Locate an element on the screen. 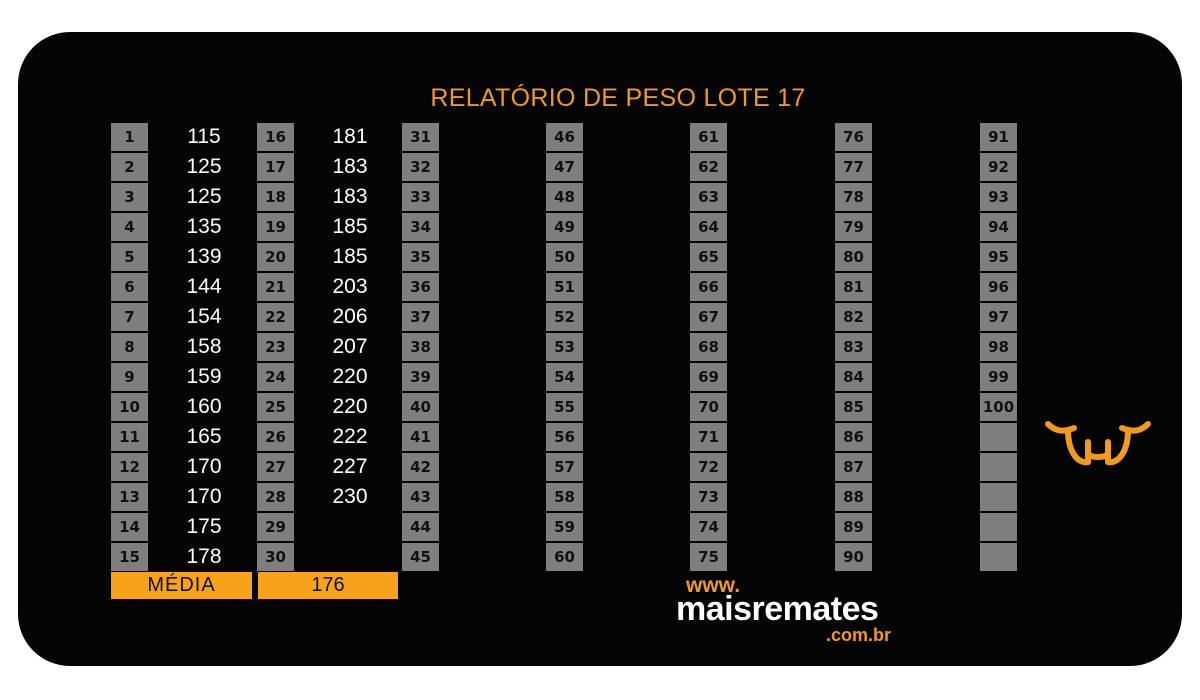 This screenshot has height=700, width=1200. logo-name: maisremates is located at coordinates (777, 609).